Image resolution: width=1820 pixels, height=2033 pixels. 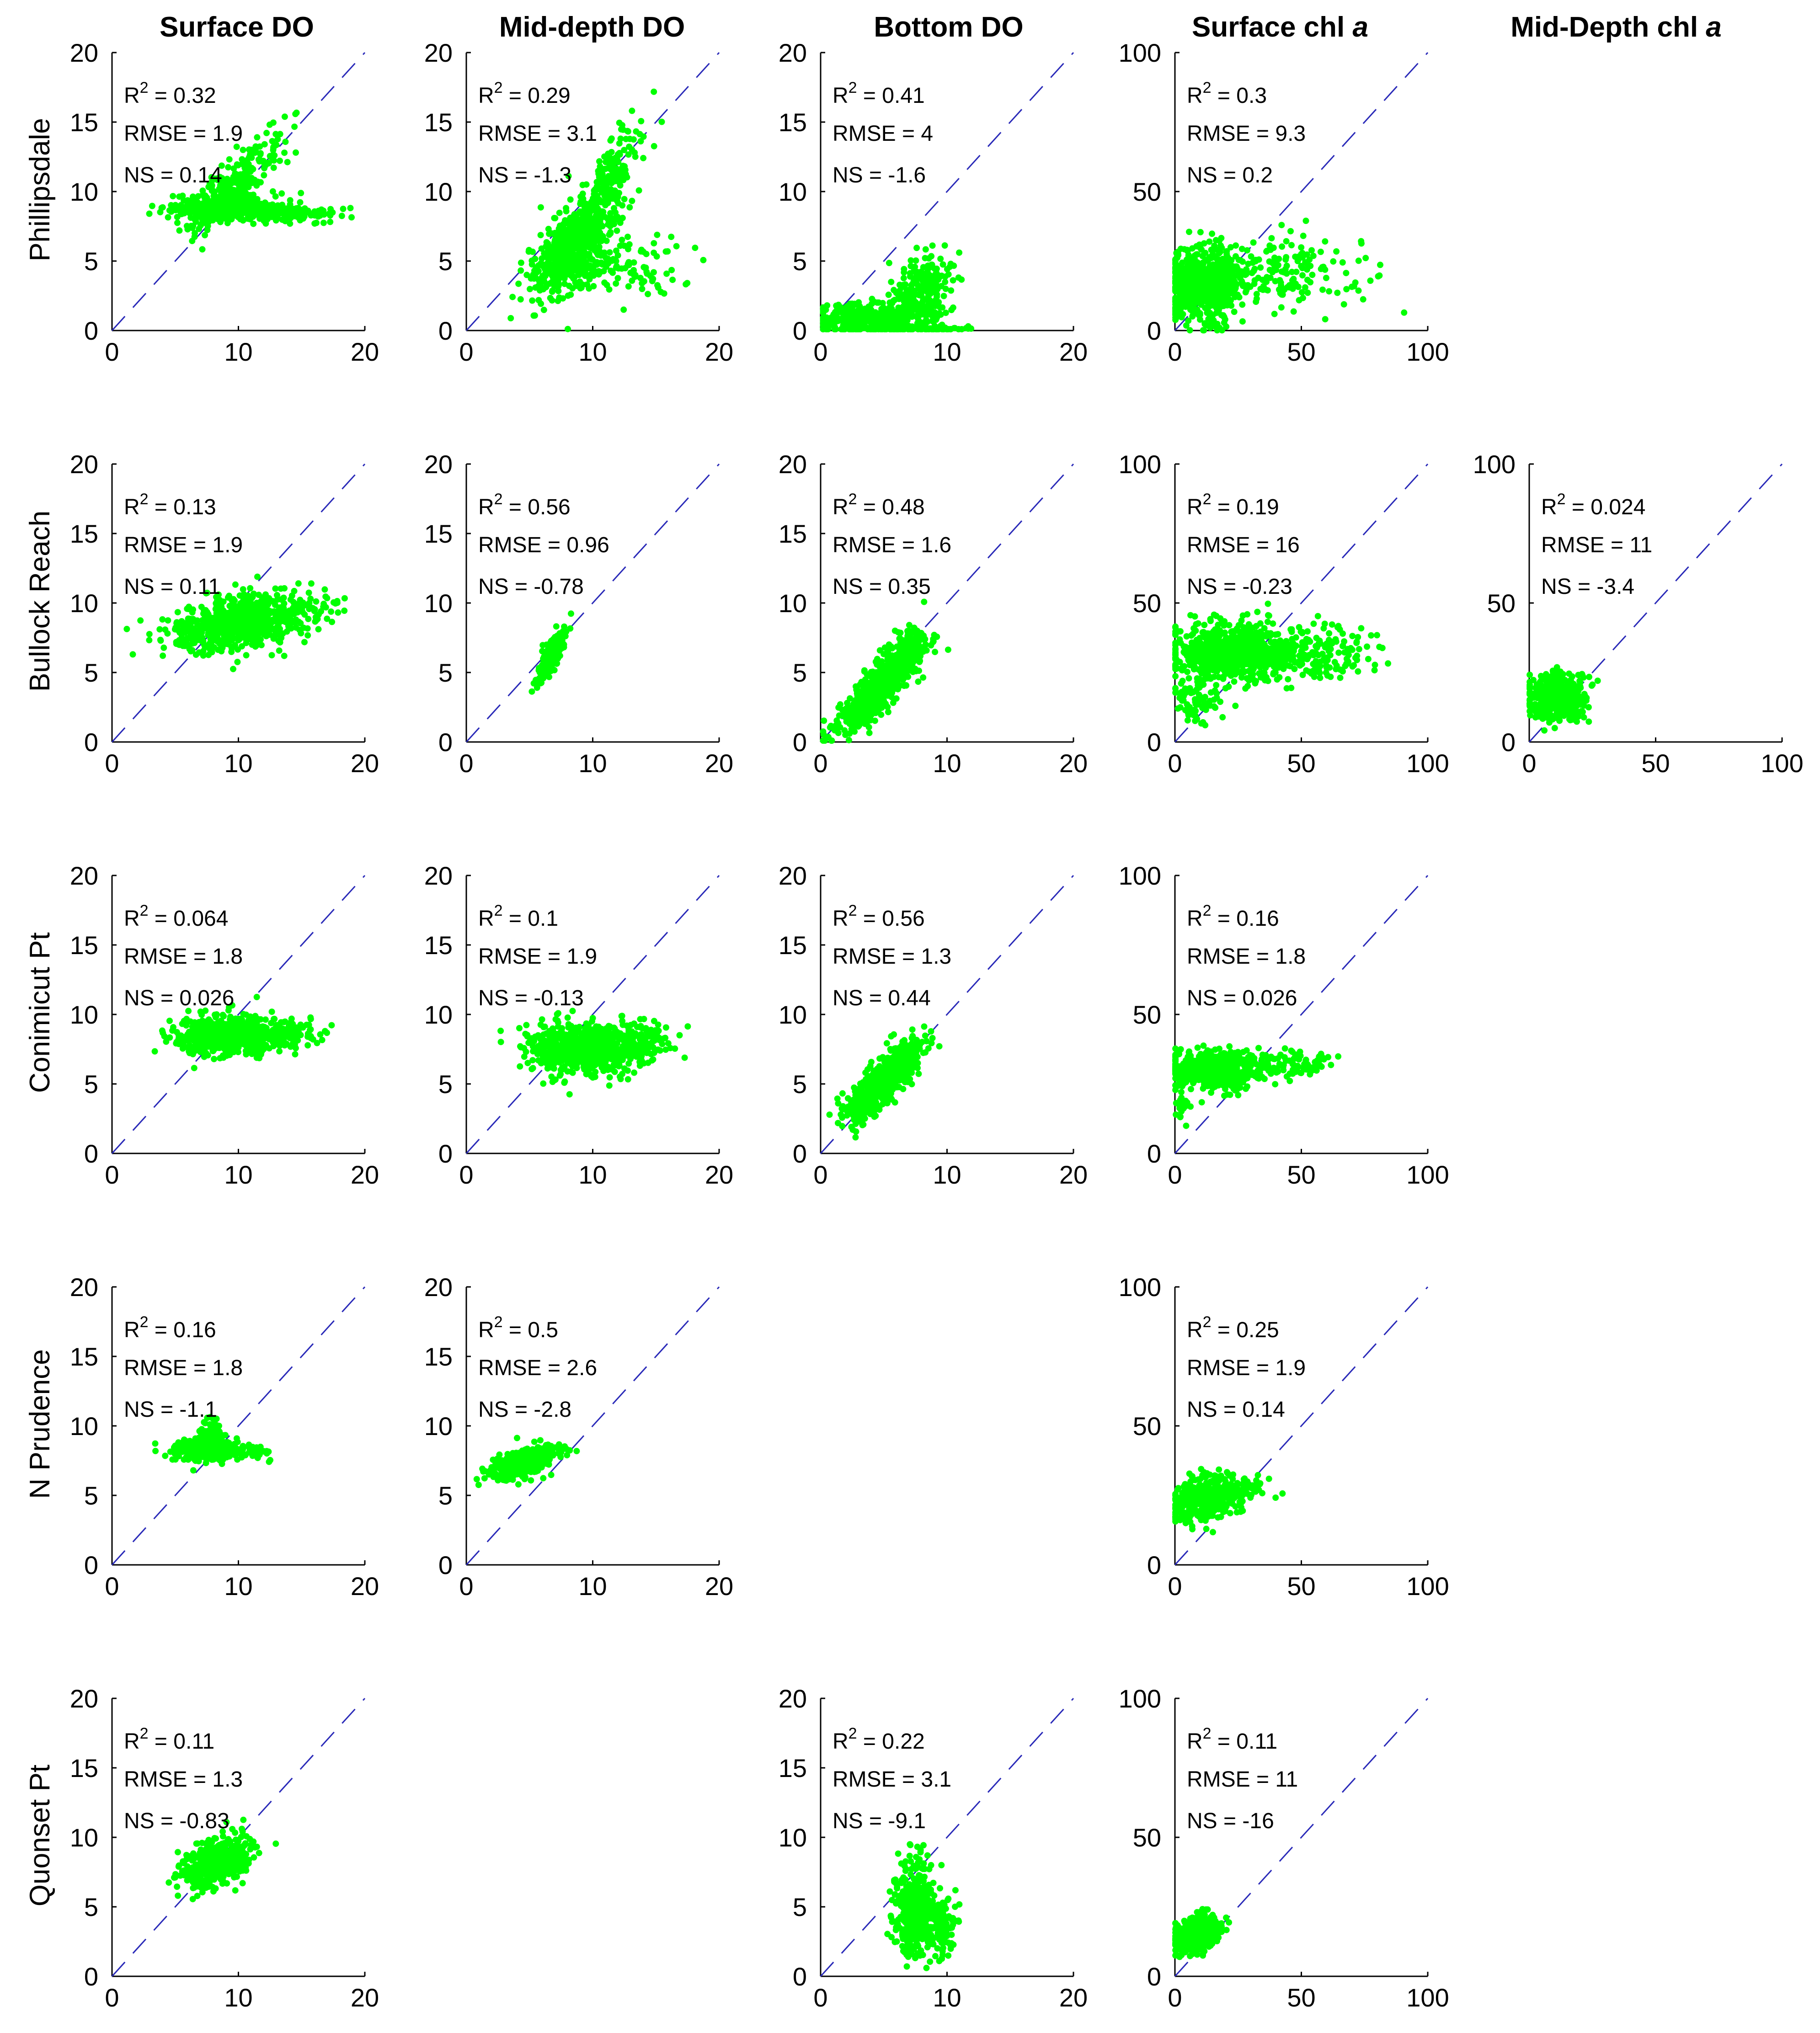 What do you see at coordinates (84, 52) in the screenshot?
I see `y-tick-label: 20` at bounding box center [84, 52].